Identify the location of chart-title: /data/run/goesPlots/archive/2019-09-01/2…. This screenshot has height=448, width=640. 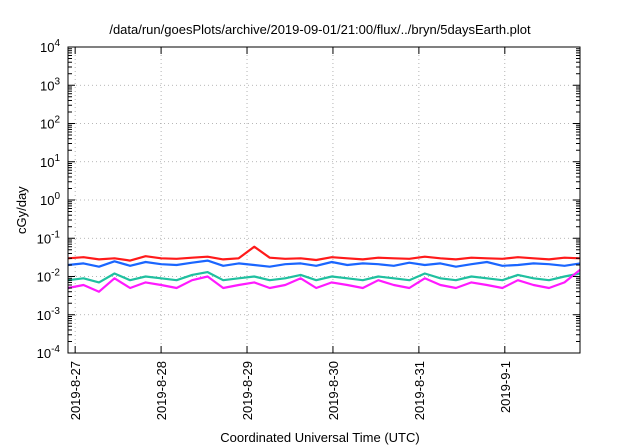
(320, 29).